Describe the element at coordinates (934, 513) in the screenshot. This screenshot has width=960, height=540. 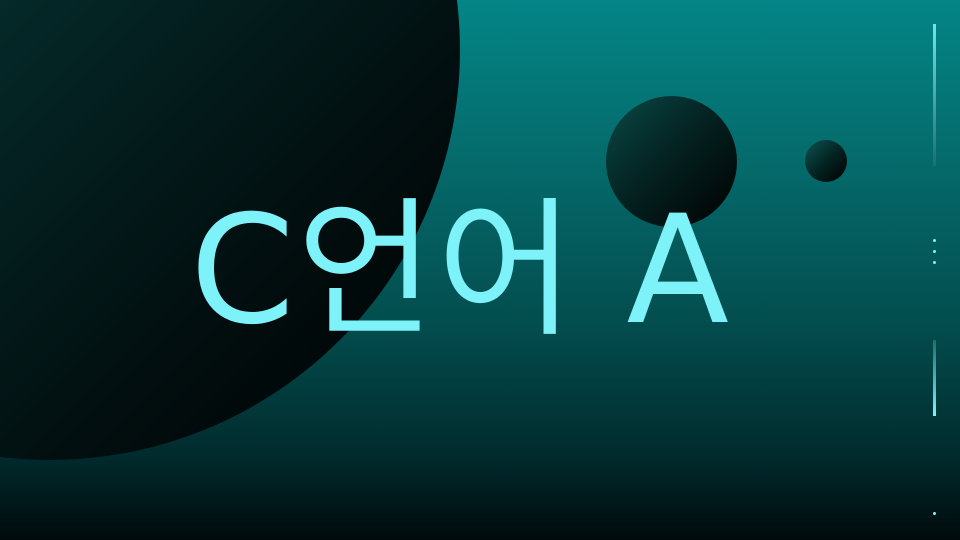
I see `right-accent-dot-bottom` at that location.